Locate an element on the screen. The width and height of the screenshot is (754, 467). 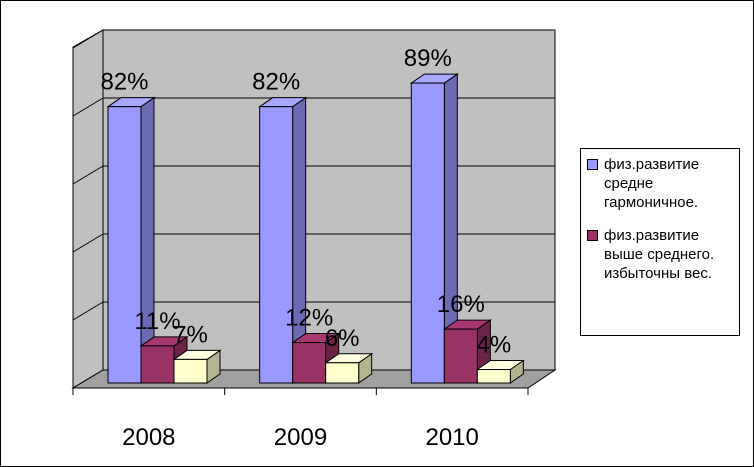
x-tick-label: 2009 is located at coordinates (300, 437).